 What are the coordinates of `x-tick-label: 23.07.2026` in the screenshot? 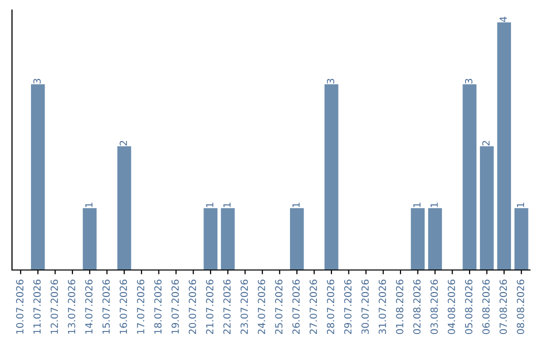 It's located at (244, 307).